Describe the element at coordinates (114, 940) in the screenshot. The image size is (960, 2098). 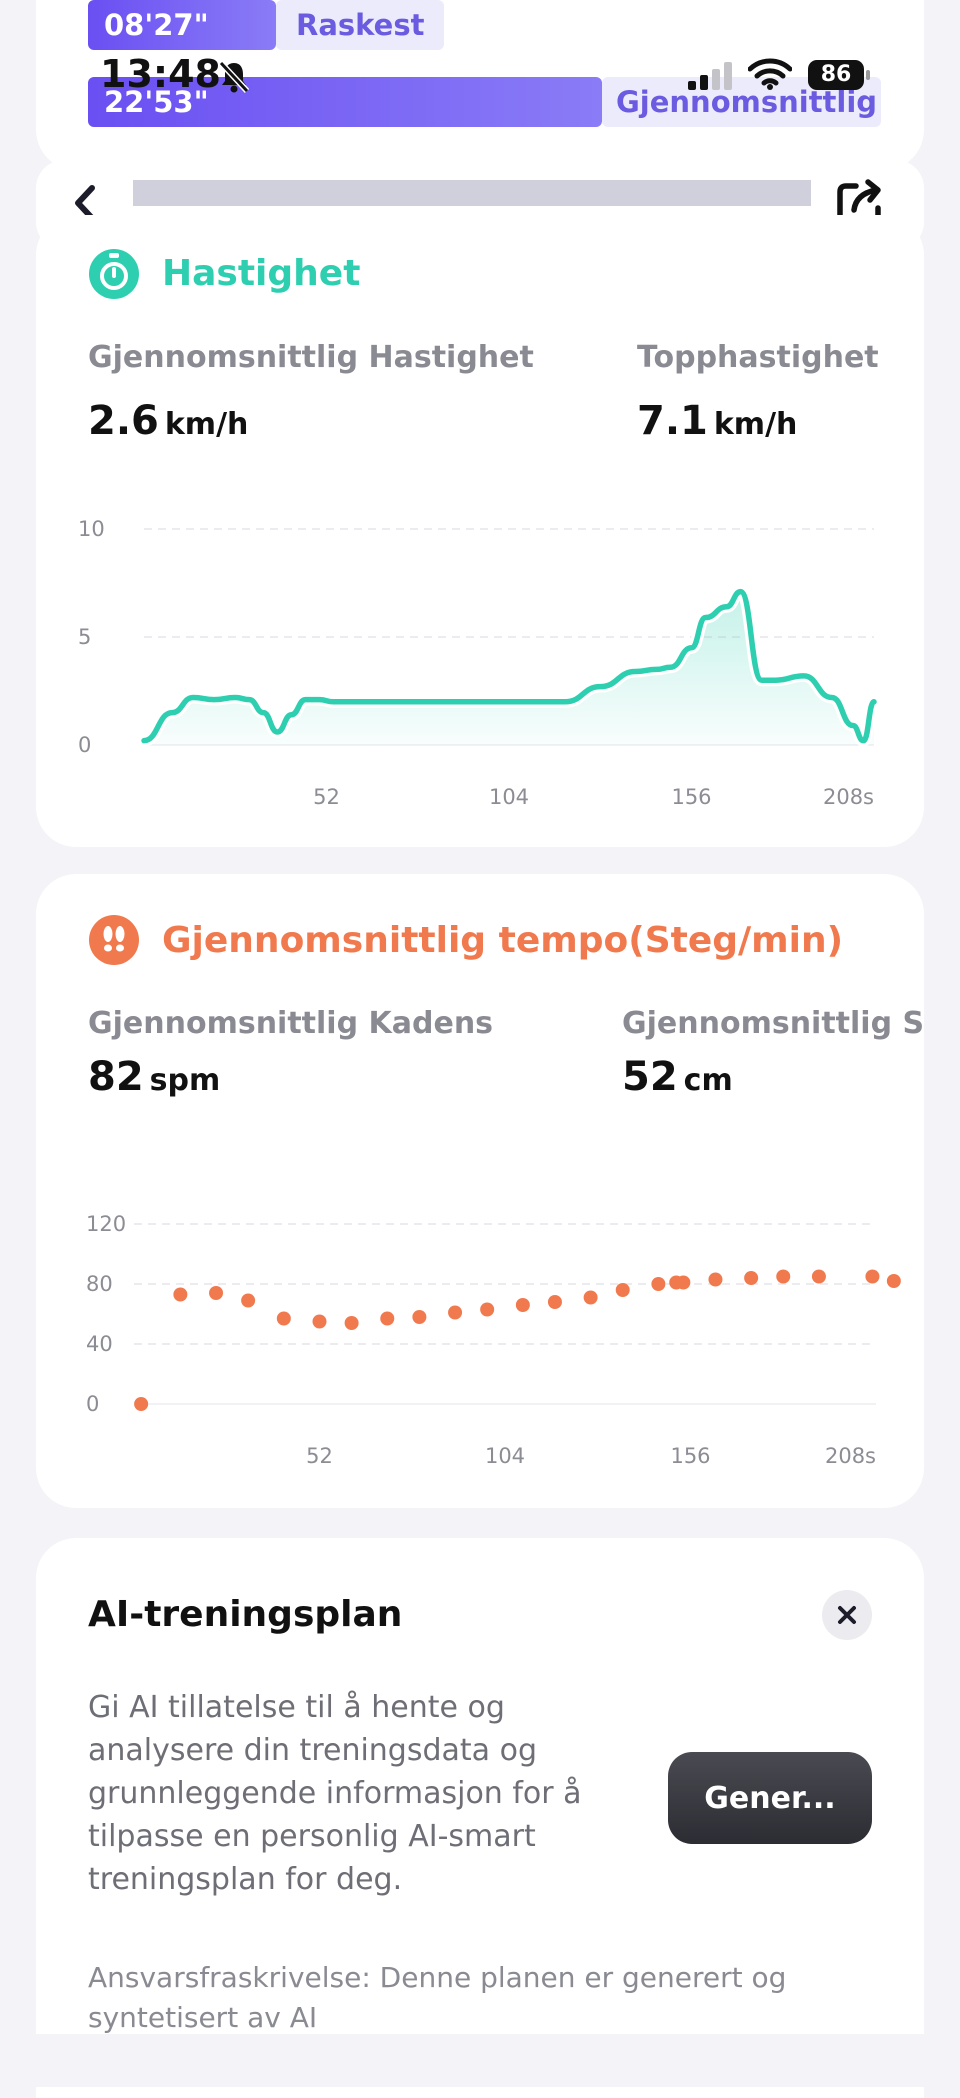
I see `footsteps-icon` at that location.